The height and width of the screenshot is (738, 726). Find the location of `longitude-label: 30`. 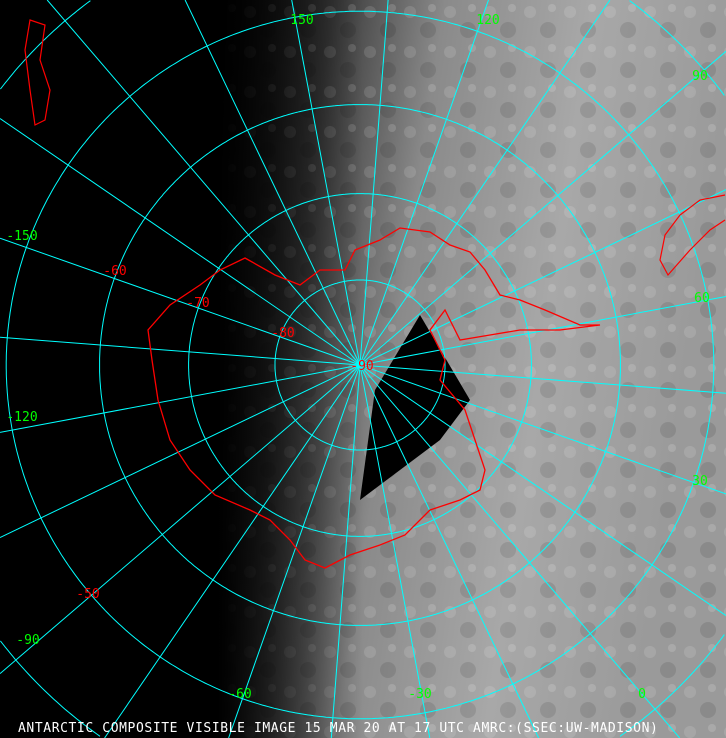

longitude-label: 30 is located at coordinates (700, 481).